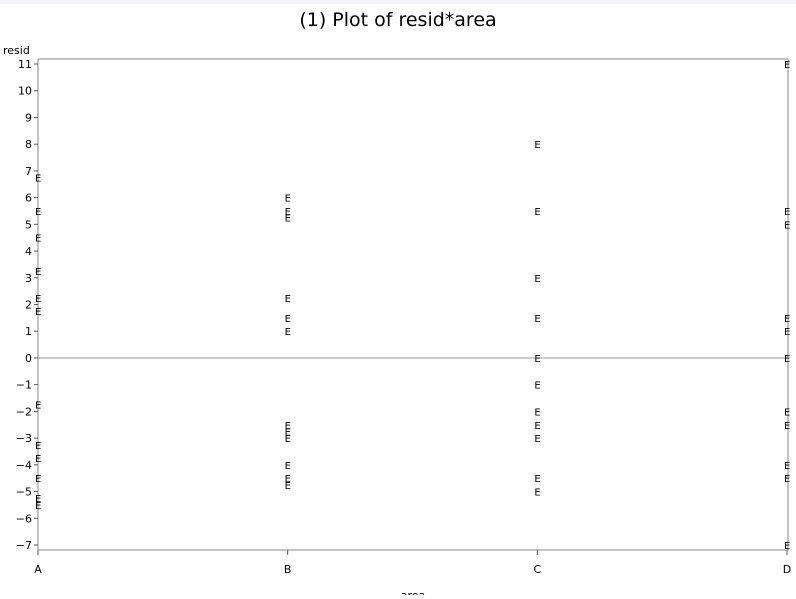 The height and width of the screenshot is (599, 796). What do you see at coordinates (28, 198) in the screenshot?
I see `y-tick-label: 6` at bounding box center [28, 198].